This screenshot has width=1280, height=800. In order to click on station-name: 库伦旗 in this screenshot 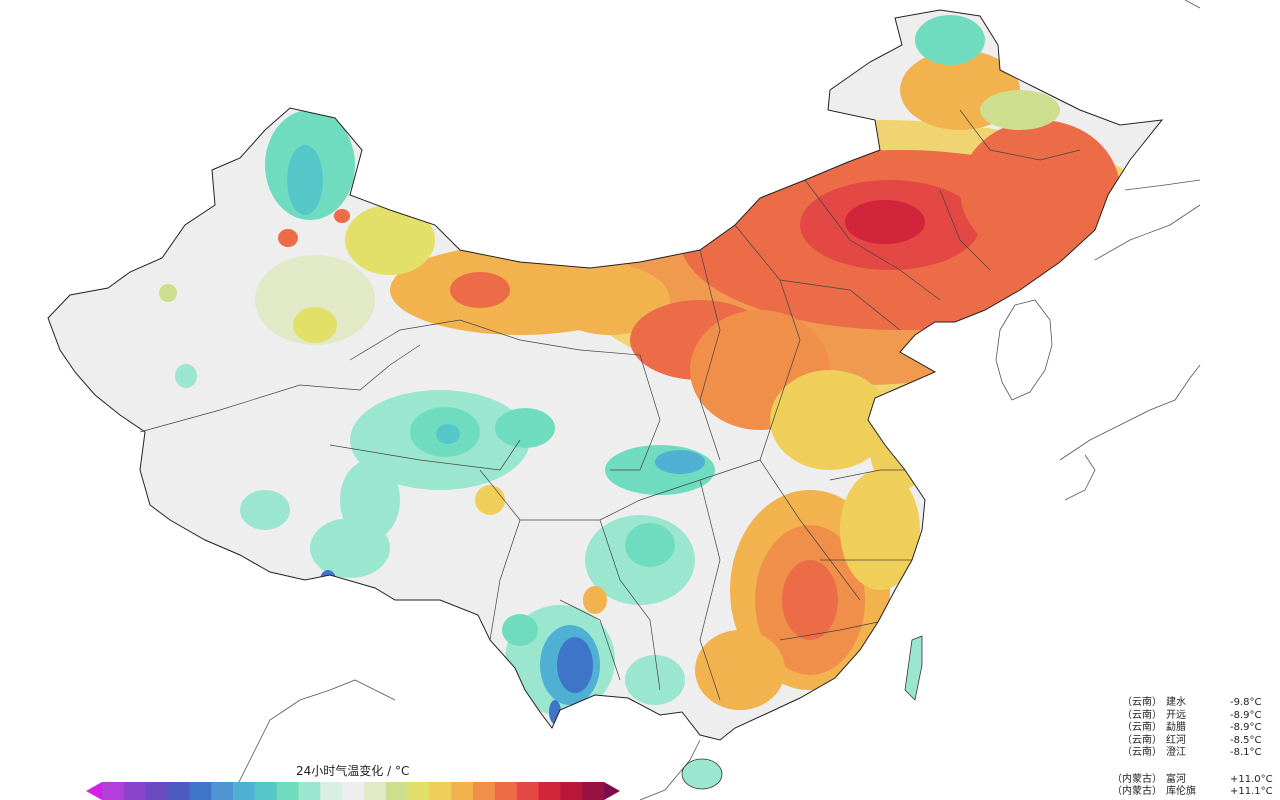, I will do `click(1181, 791)`.